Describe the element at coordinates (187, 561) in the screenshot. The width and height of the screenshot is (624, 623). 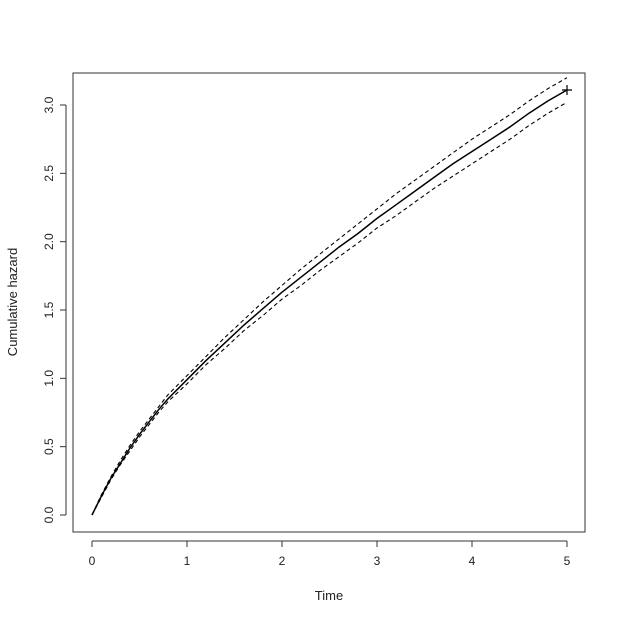
I see `x-tick-label: 1` at that location.